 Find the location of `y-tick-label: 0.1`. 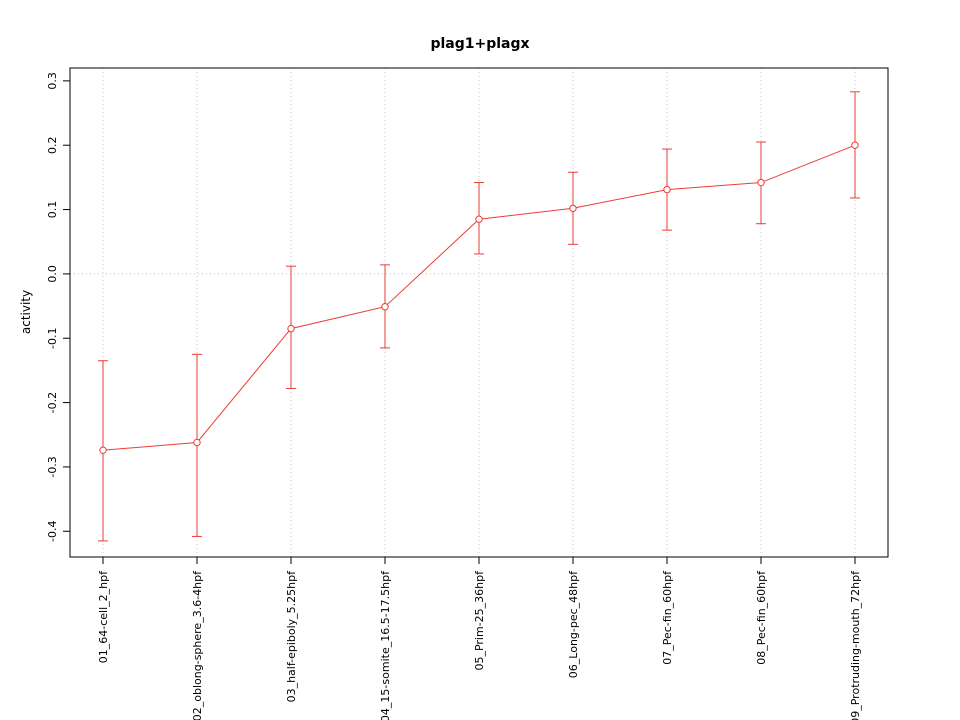

y-tick-label: 0.1 is located at coordinates (52, 210).